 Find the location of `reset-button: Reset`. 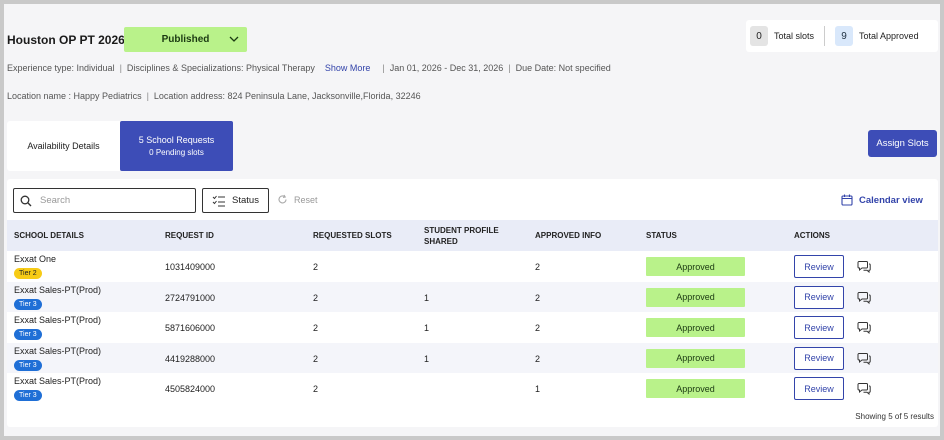

reset-button: Reset is located at coordinates (297, 199).